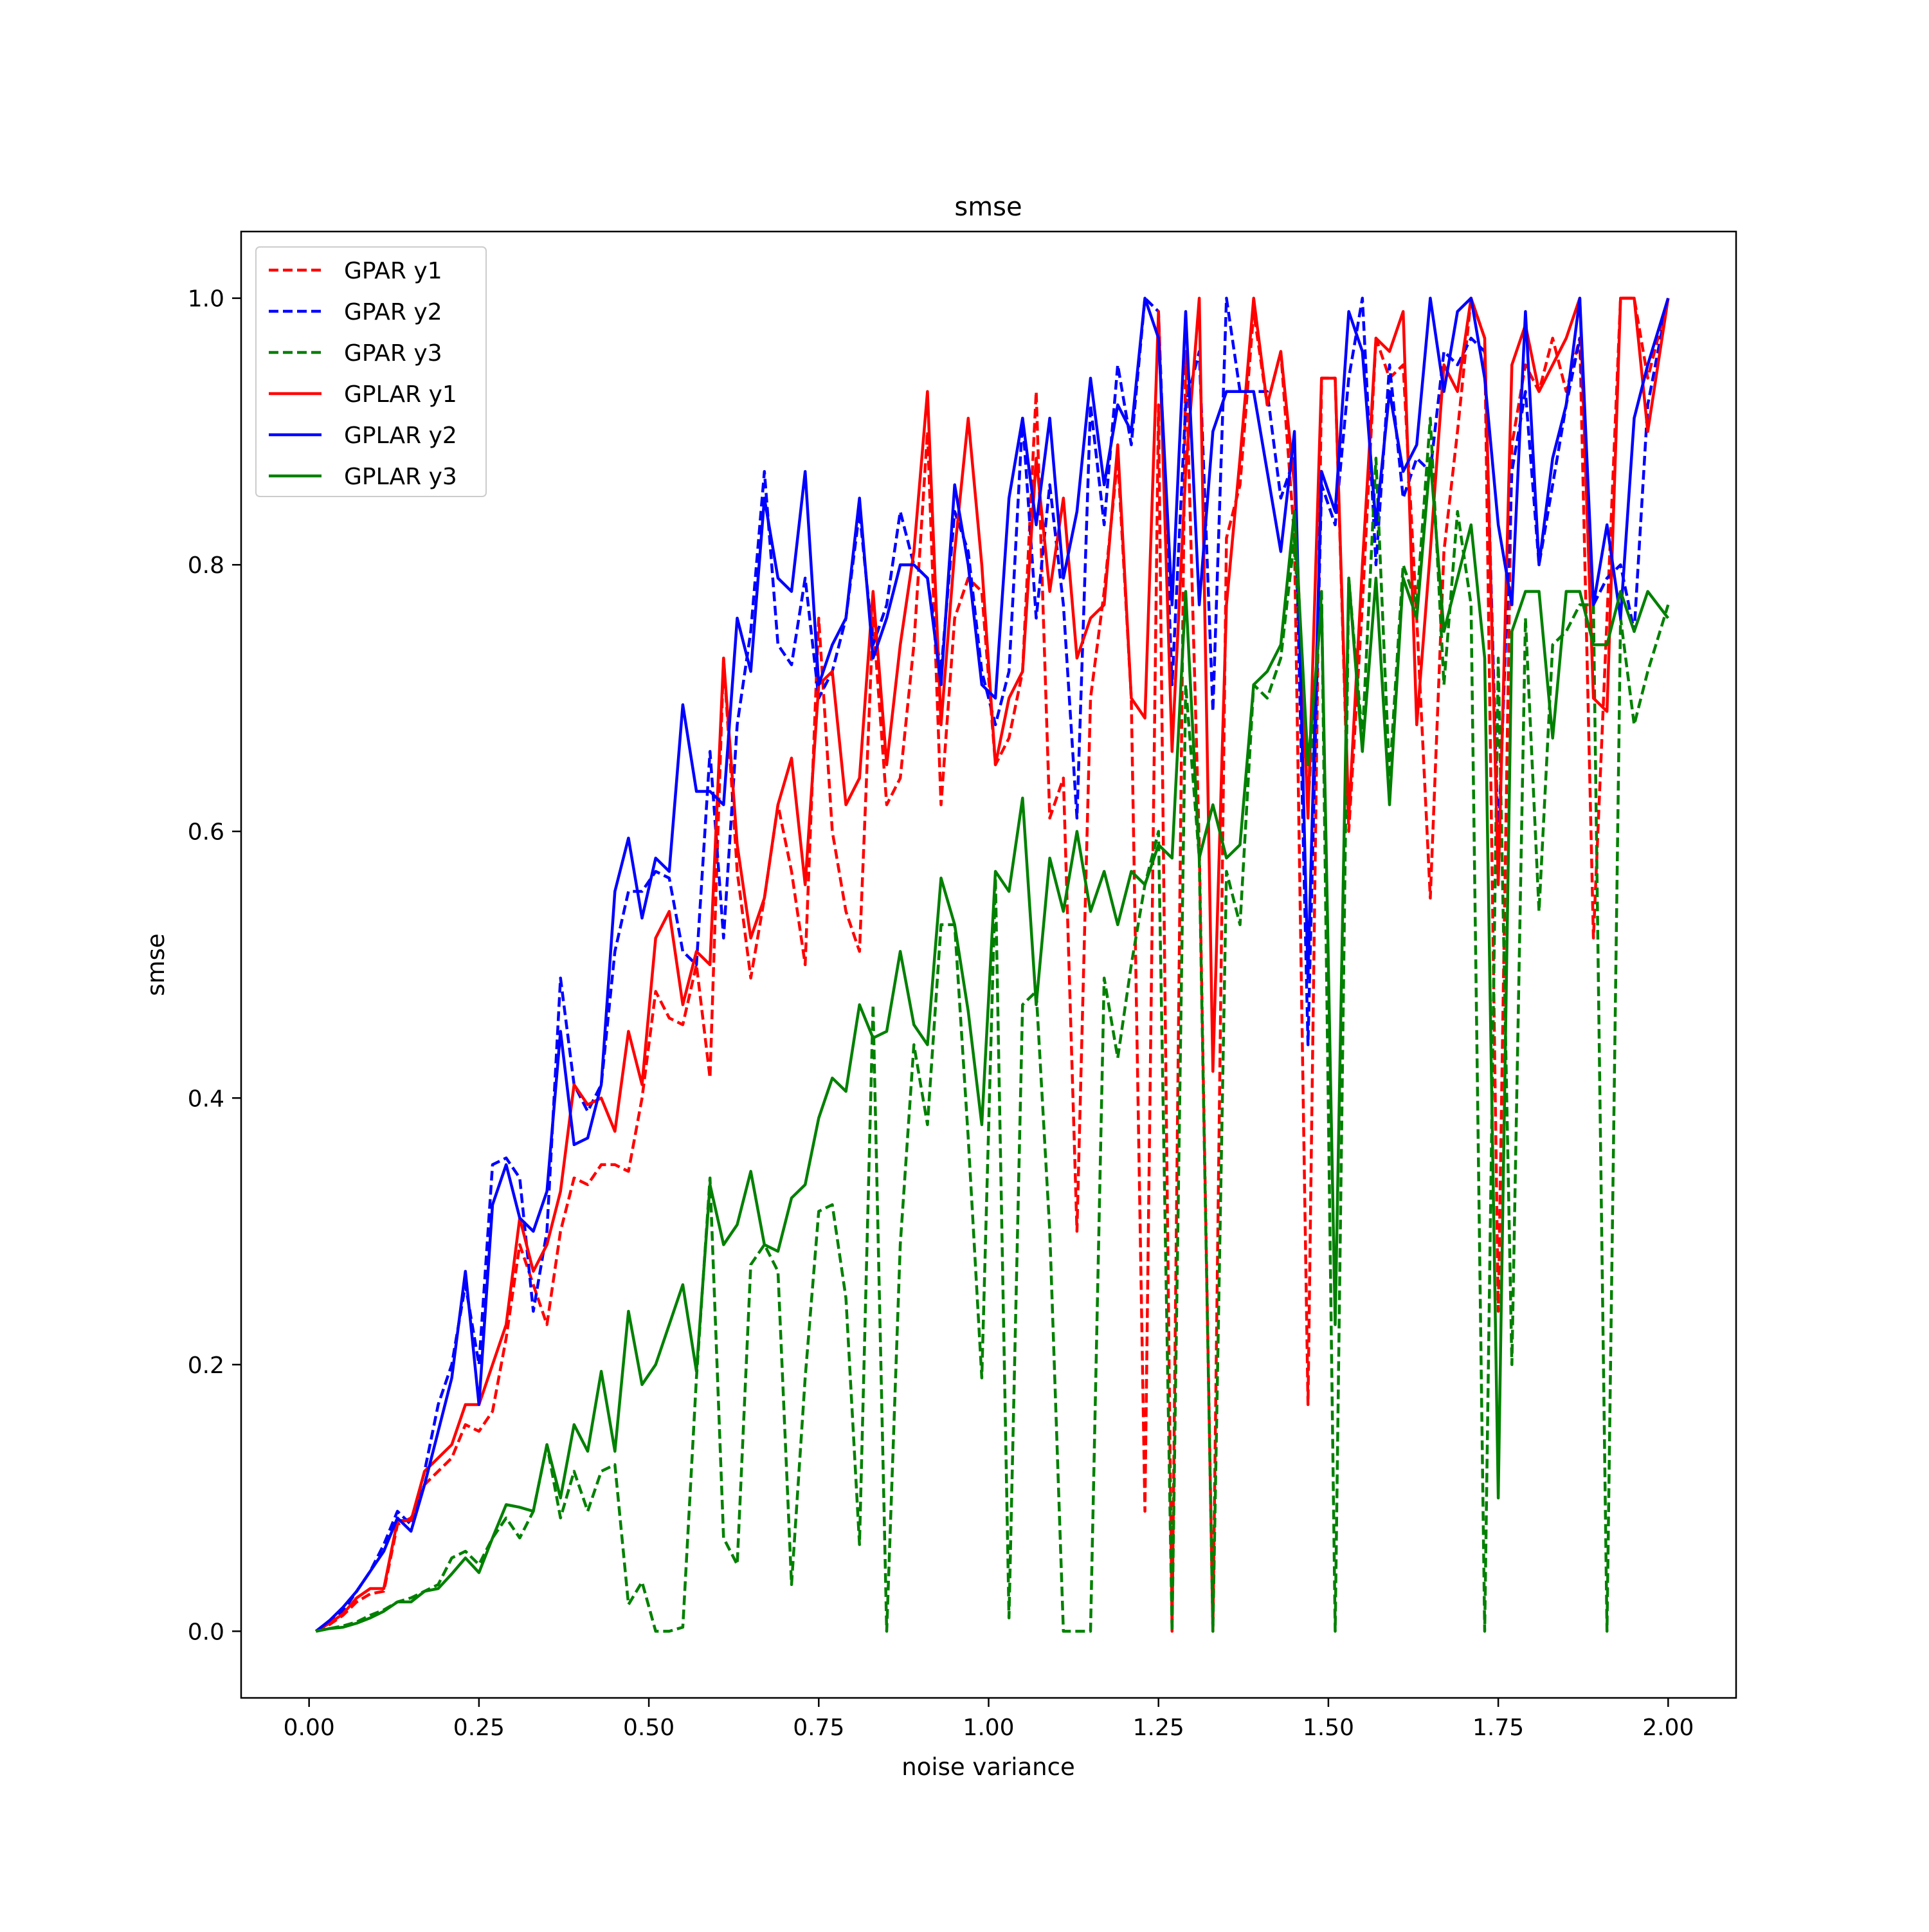  I want to click on y-tick-label: 0.2, so click(206, 1366).